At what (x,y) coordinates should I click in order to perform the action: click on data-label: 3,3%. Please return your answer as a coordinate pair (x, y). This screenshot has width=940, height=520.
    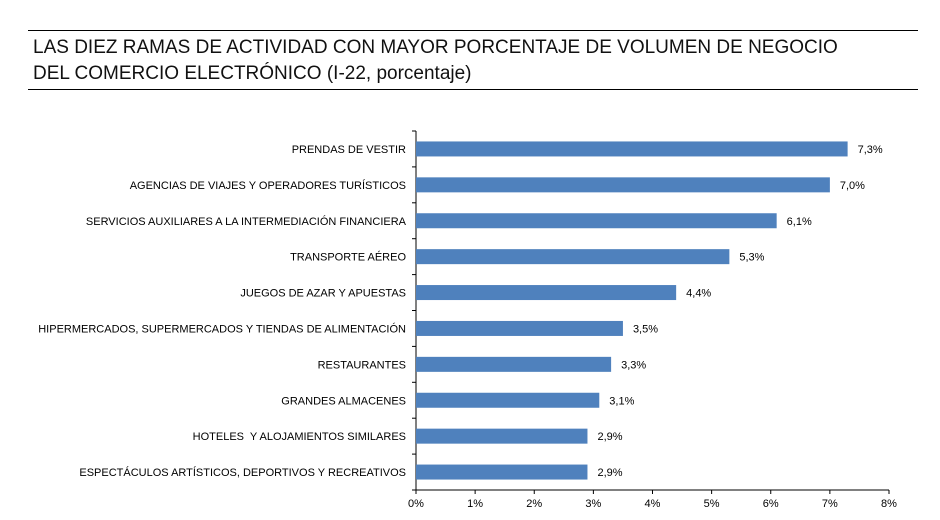
    Looking at the image, I should click on (633, 365).